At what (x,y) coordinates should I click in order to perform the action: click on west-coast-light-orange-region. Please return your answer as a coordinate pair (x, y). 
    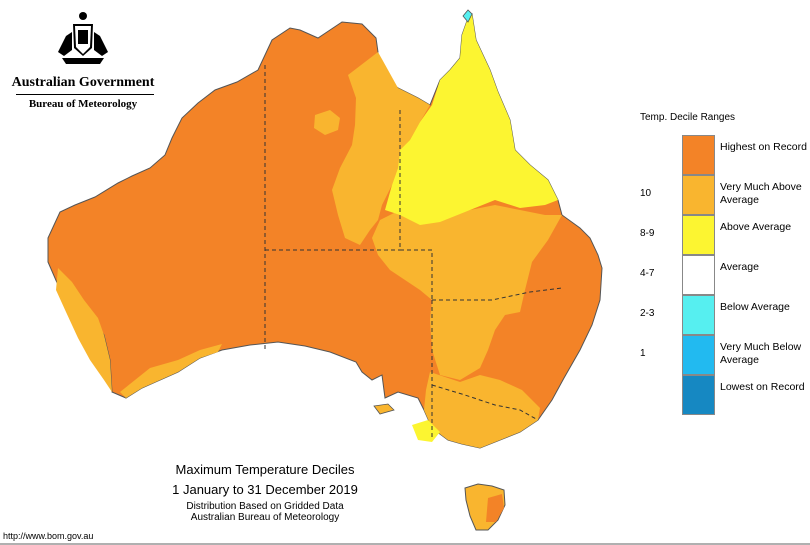
    Looking at the image, I should click on (84, 330).